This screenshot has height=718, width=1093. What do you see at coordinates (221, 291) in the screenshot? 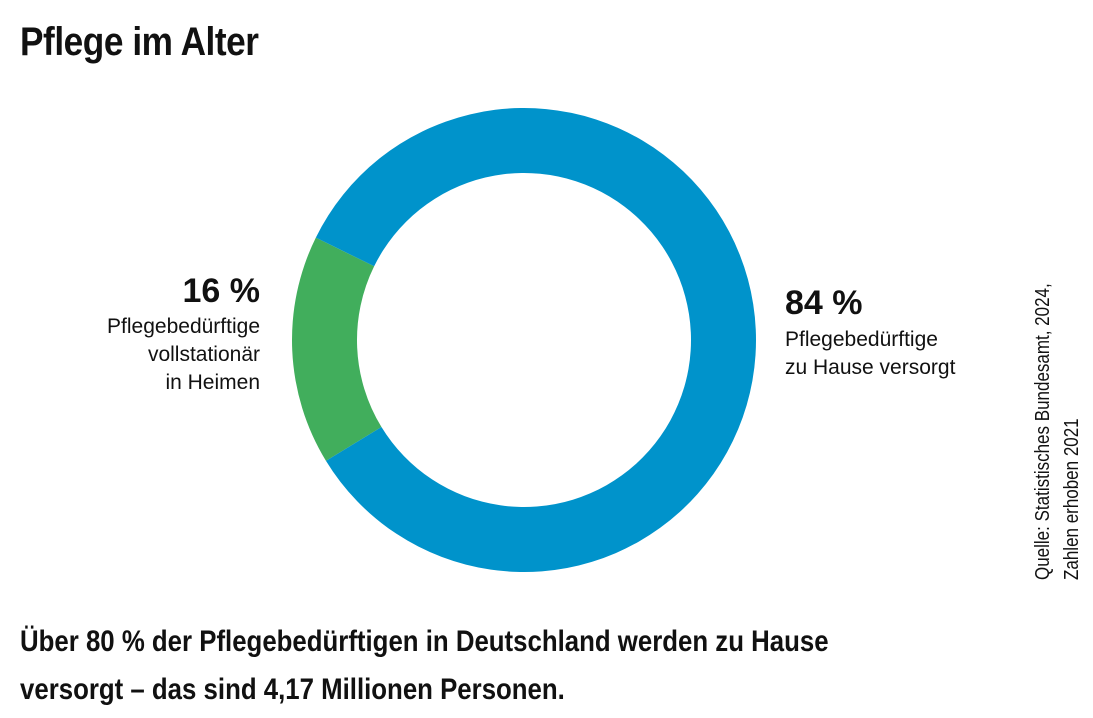
I see `value-label: 16 %` at bounding box center [221, 291].